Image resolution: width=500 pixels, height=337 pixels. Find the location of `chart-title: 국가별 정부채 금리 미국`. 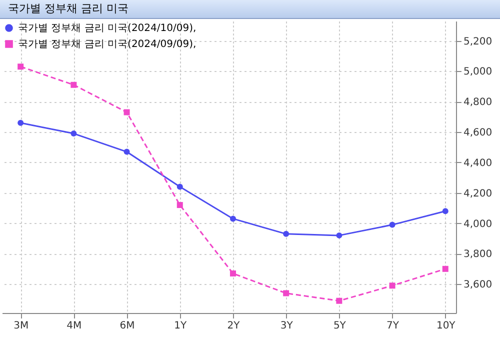

chart-title: 국가별 정부채 금리 미국 is located at coordinates (250, 9).